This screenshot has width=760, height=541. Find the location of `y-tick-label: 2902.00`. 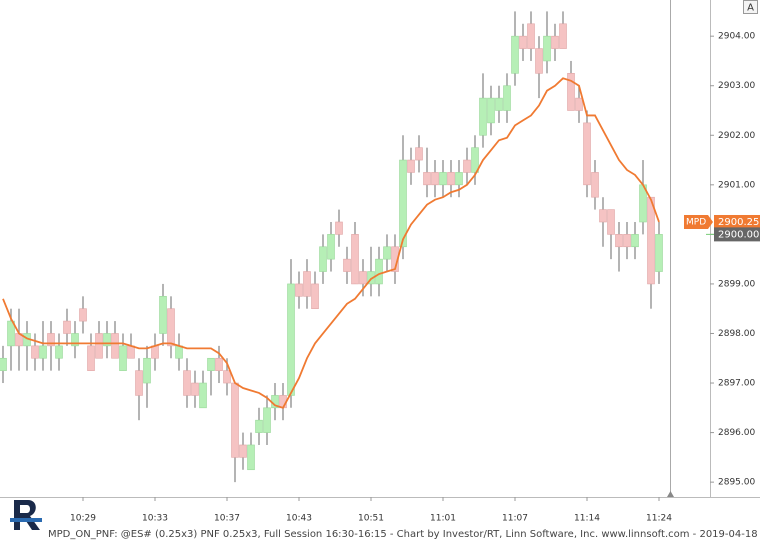

y-tick-label: 2902.00 is located at coordinates (736, 136).